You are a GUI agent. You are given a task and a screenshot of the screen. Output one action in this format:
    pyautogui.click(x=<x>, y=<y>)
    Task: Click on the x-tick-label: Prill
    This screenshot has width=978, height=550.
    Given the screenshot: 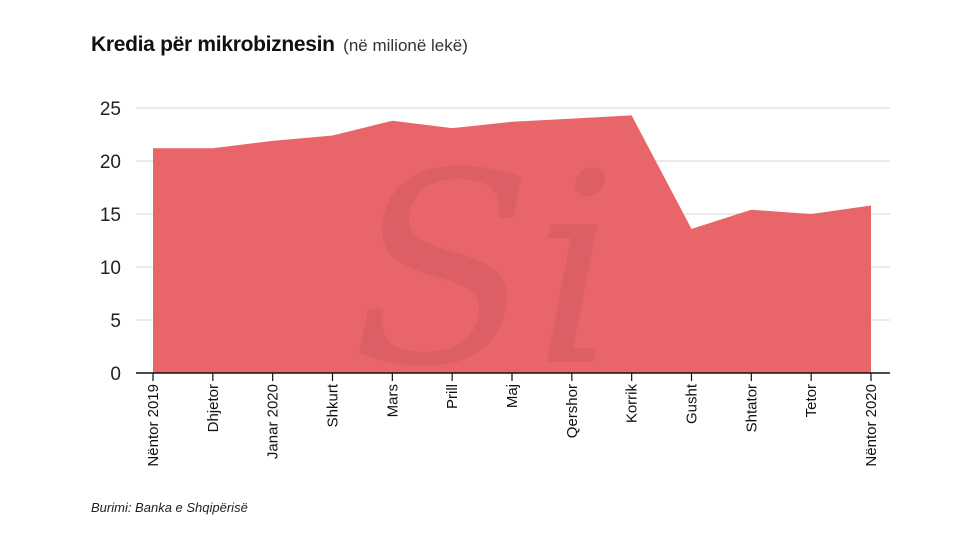 What is the action you would take?
    pyautogui.click(x=452, y=396)
    